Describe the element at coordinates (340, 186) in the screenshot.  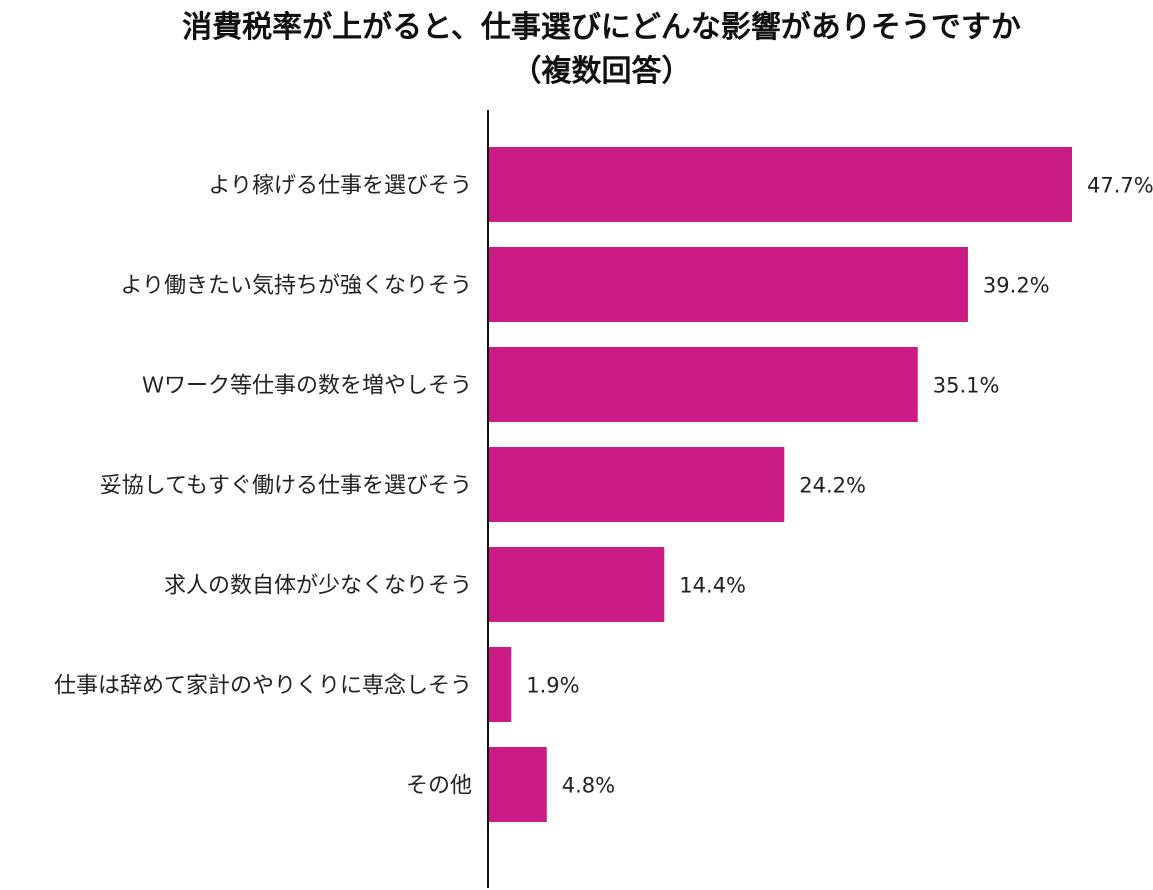
I see `category-label: より稼げる仕事を選びそう` at that location.